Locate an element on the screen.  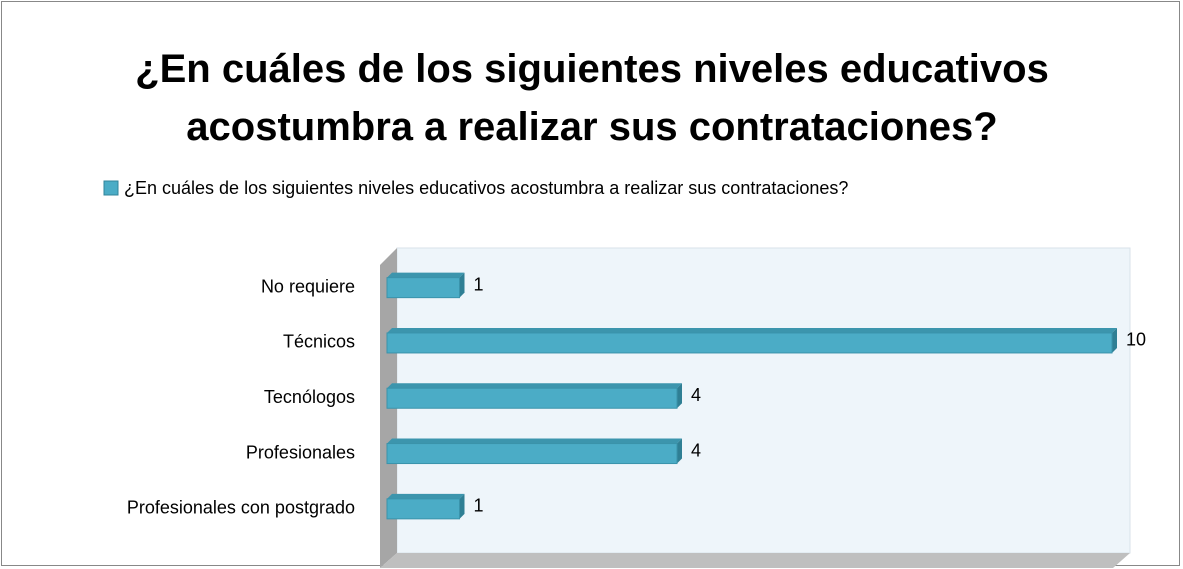
data-label: 10 is located at coordinates (1136, 340).